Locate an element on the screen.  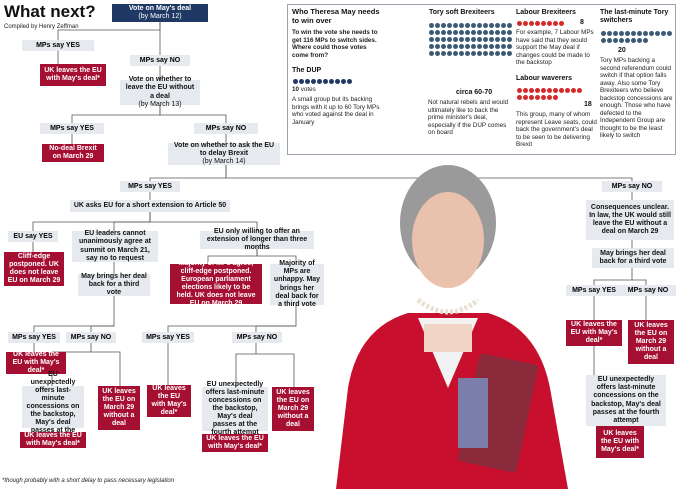
soft-dots is located at coordinates (470, 38).